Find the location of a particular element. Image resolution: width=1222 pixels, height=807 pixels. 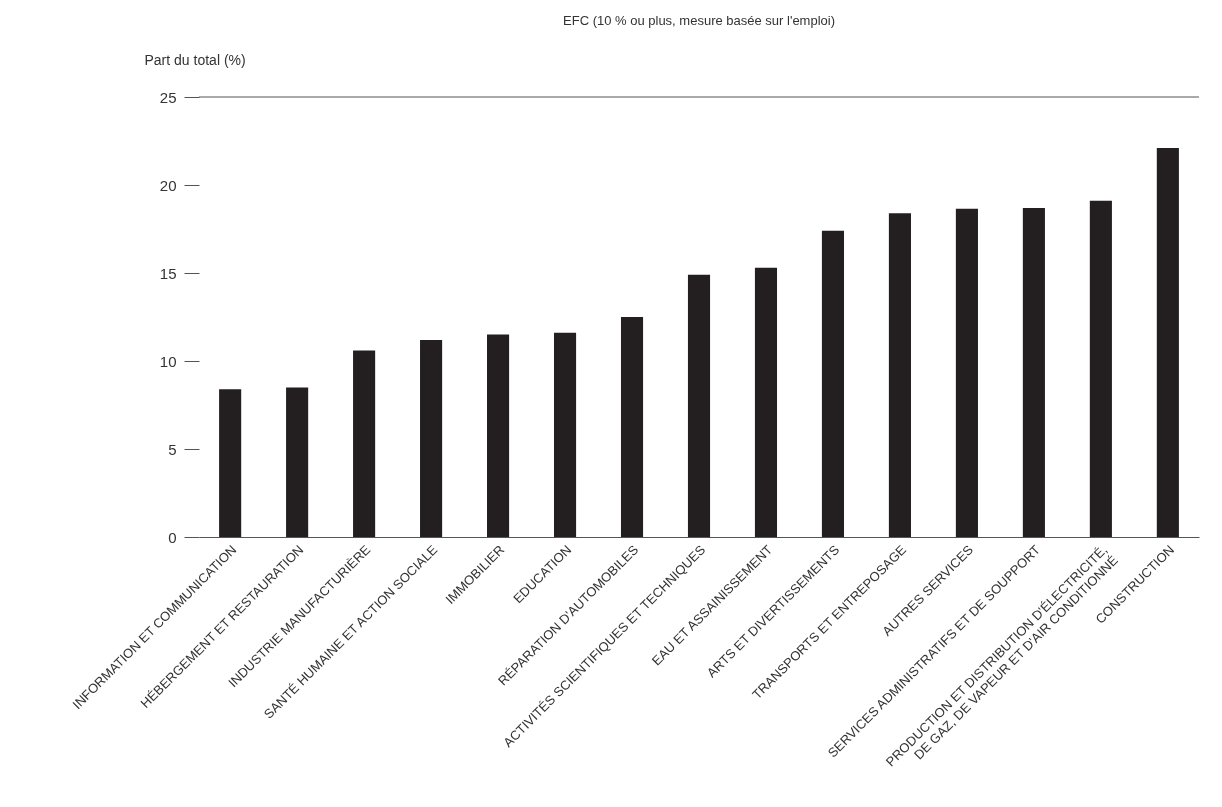

y-tick-label: 20 is located at coordinates (168, 185).